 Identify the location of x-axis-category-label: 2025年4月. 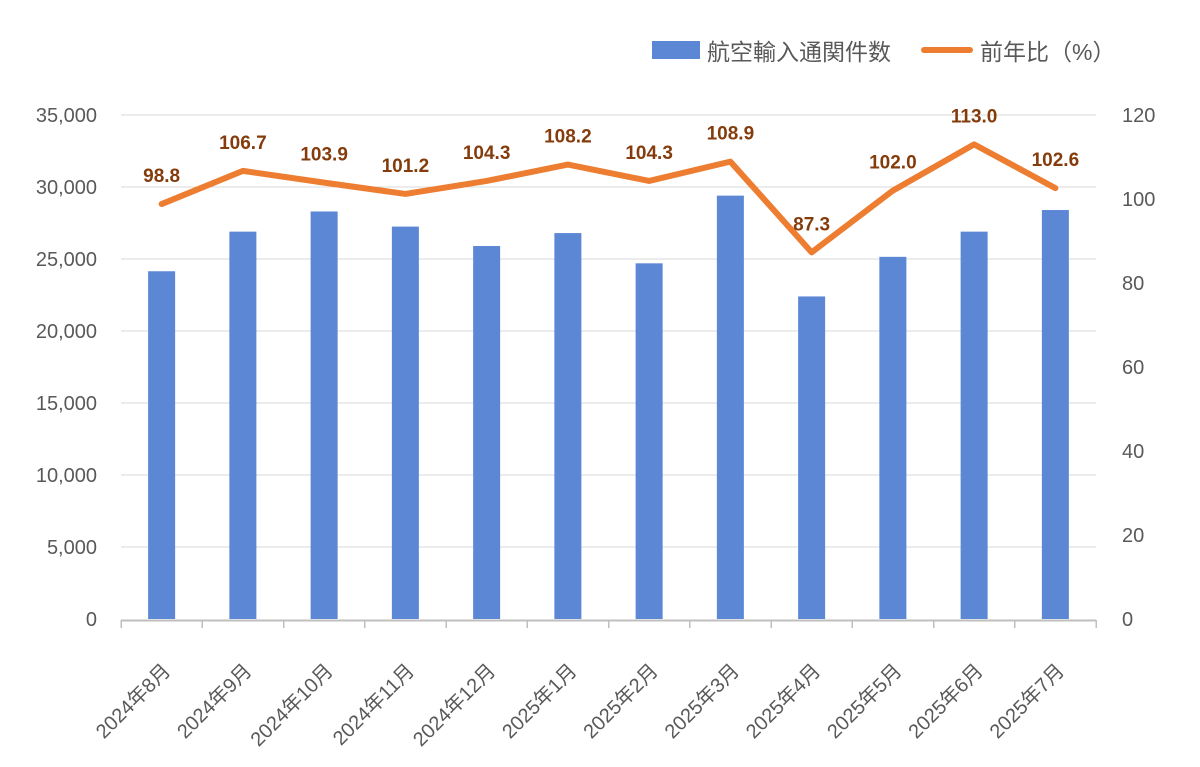
(783, 701).